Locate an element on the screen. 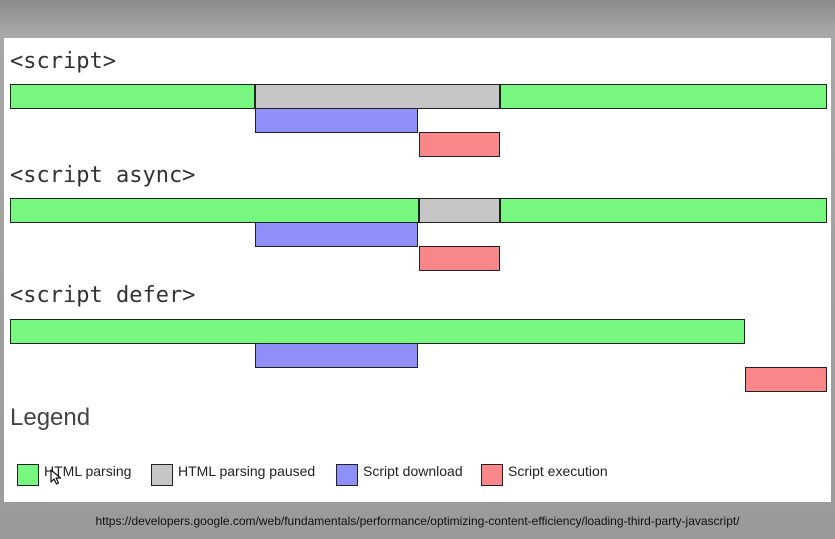 This screenshot has height=539, width=835. section-heading-script-defer: <script defer> is located at coordinates (103, 295).